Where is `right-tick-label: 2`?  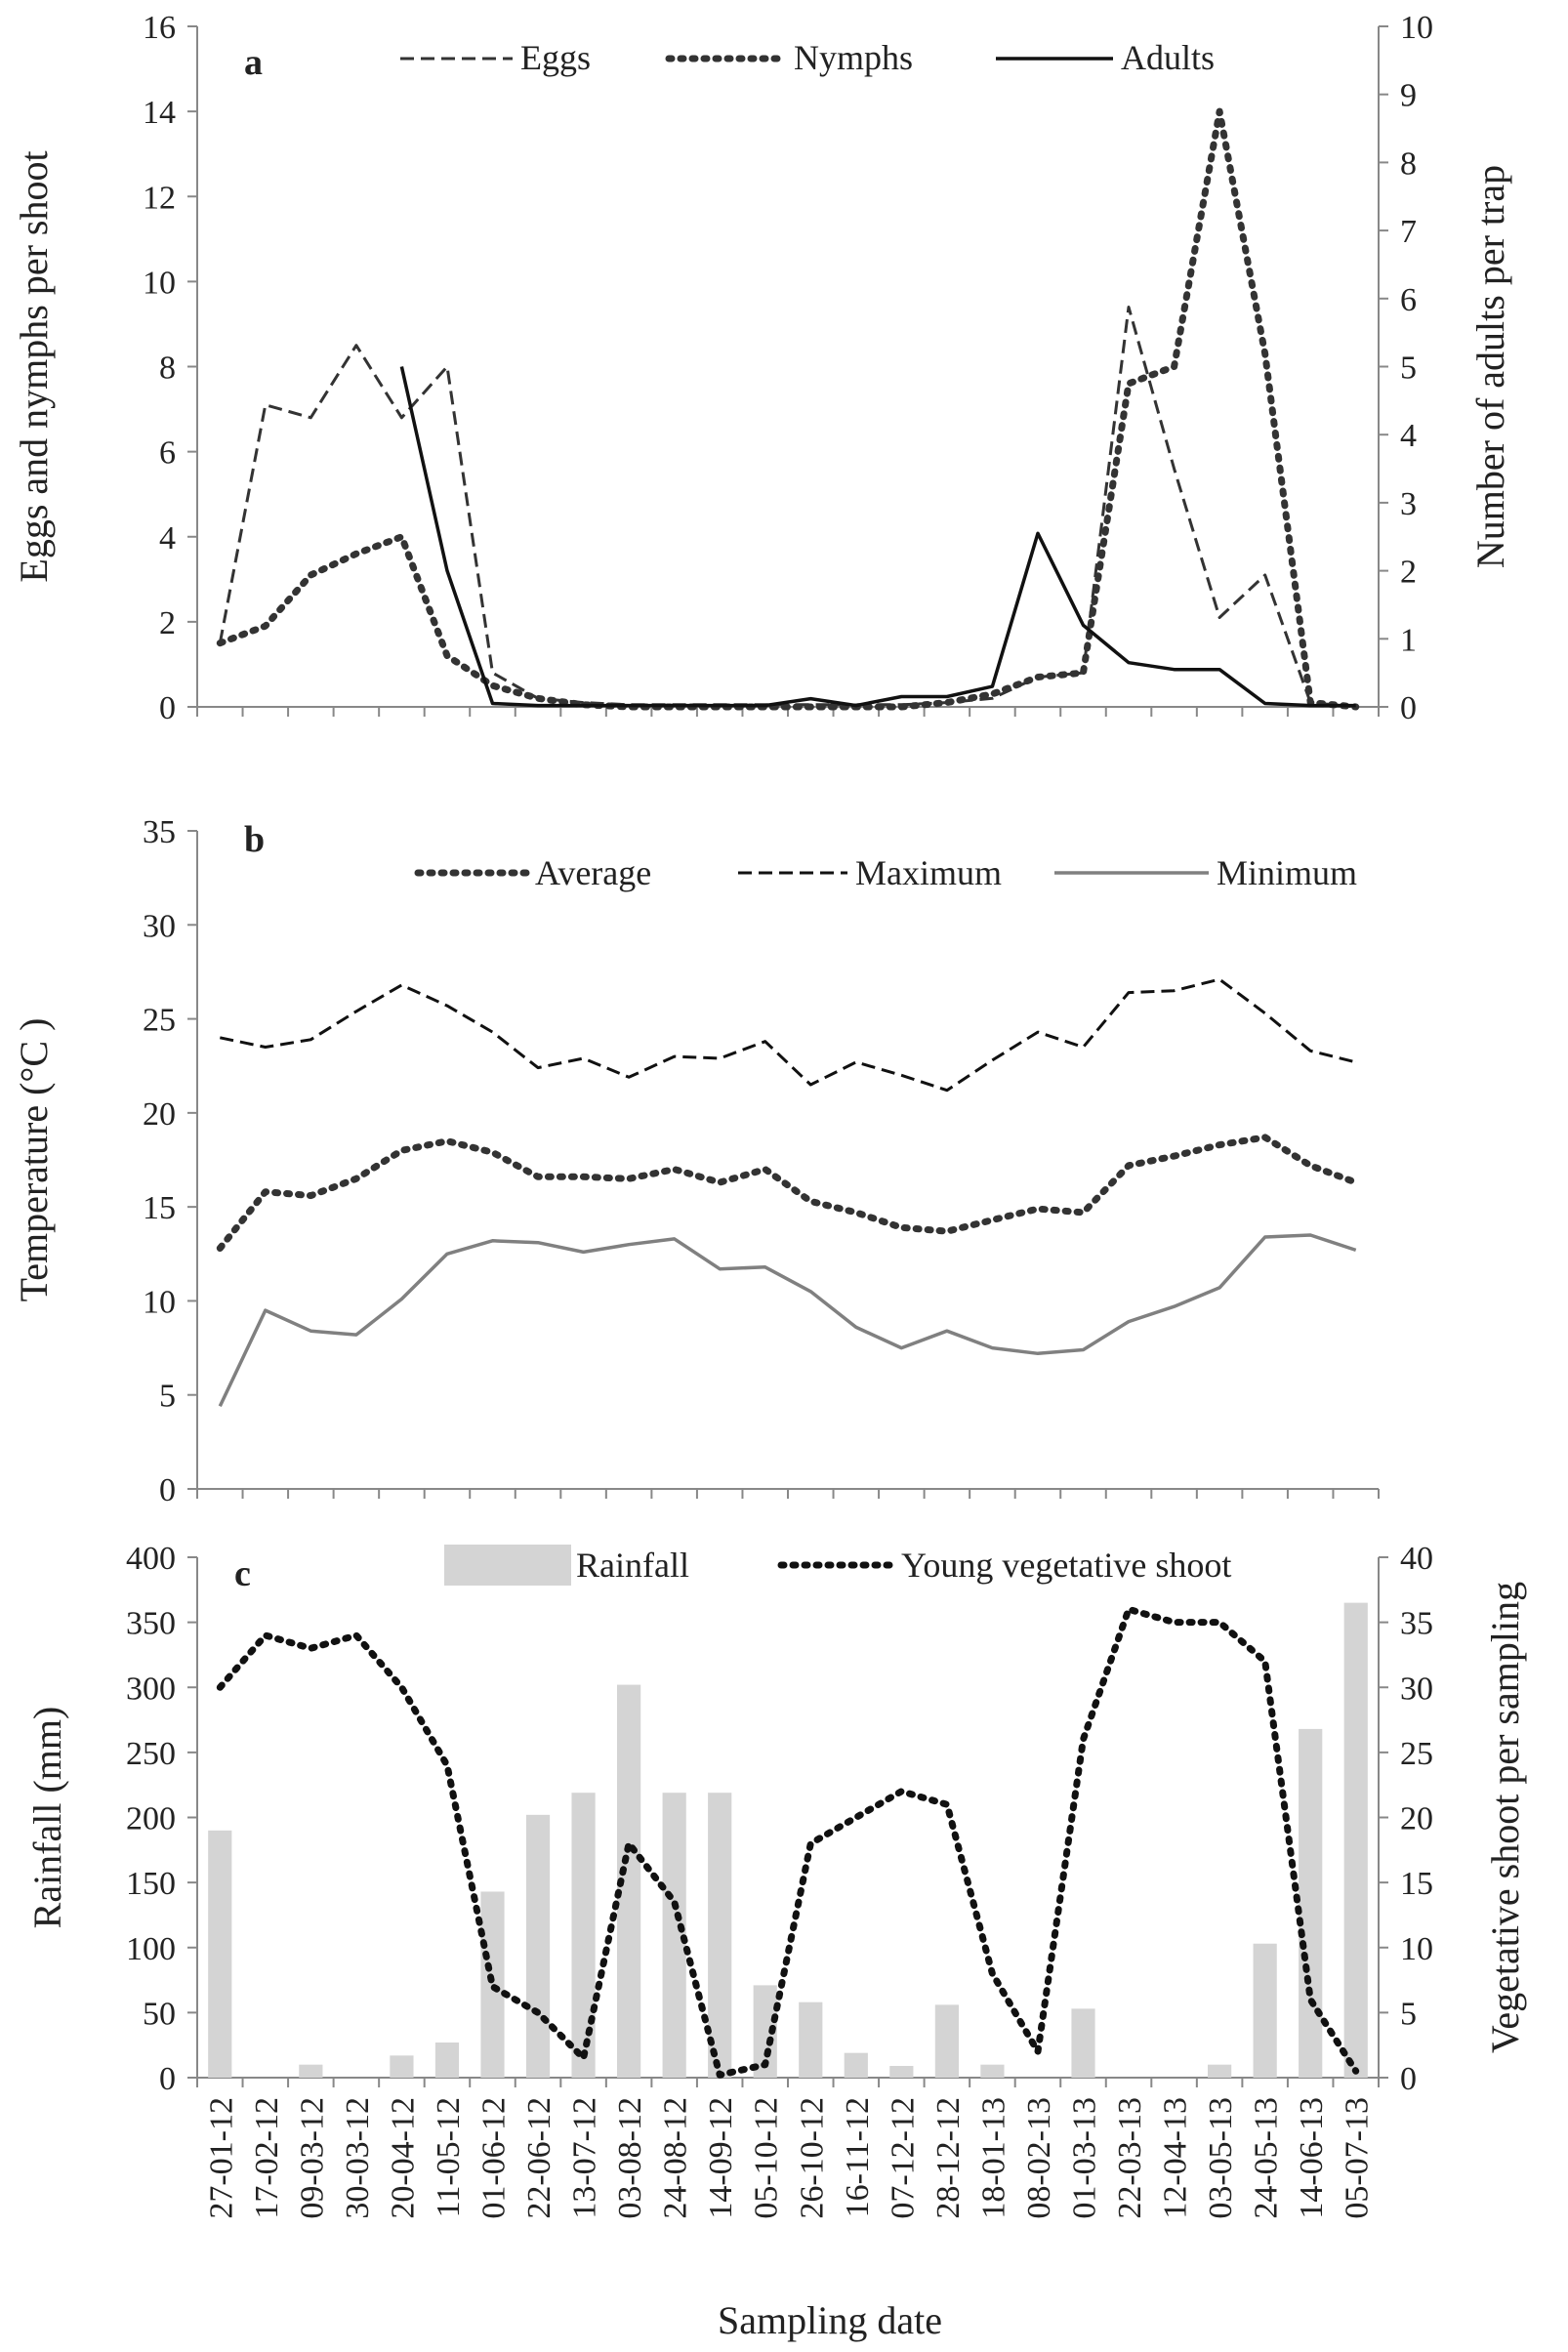
right-tick-label: 2 is located at coordinates (1408, 573).